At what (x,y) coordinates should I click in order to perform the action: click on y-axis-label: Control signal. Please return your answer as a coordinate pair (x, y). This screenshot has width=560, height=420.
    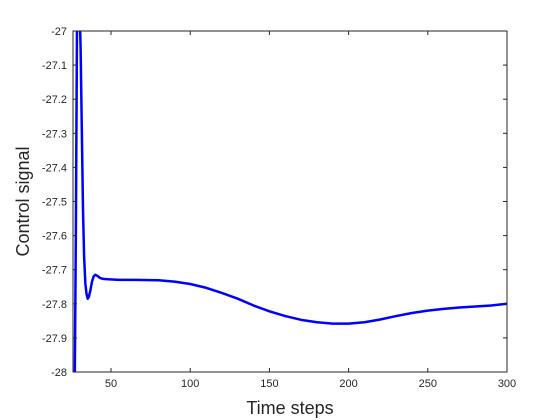
    Looking at the image, I should click on (23, 201).